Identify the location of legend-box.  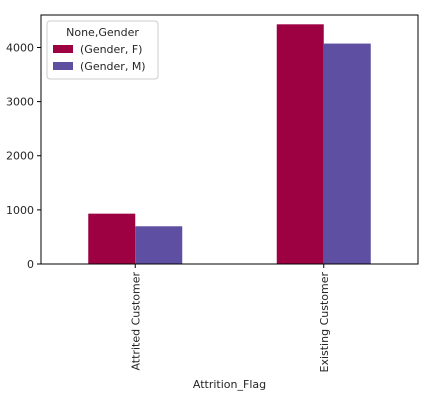
(102, 50).